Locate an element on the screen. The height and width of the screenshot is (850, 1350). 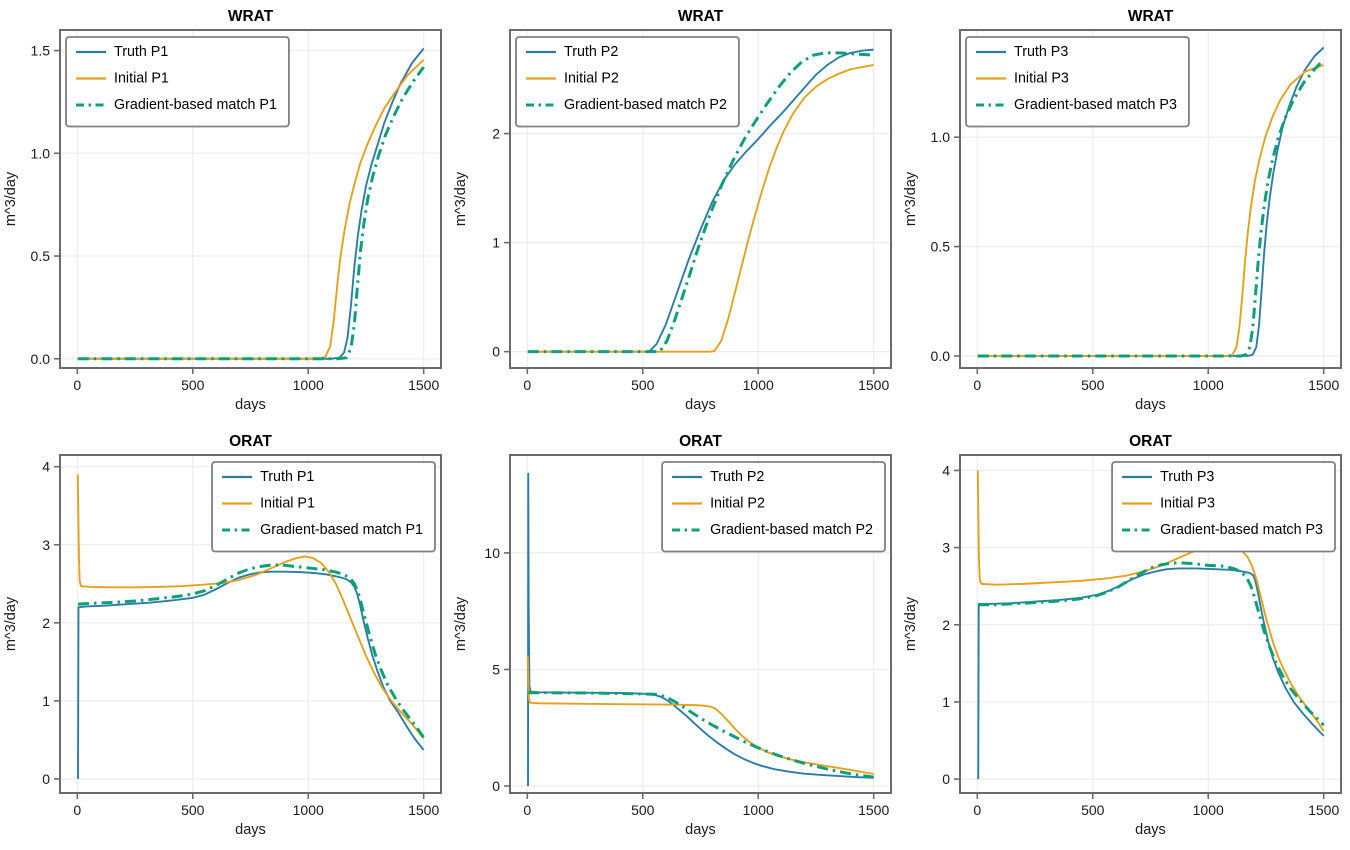
axis-ticks: 0 500 1000 1500 0 1 2 is located at coordinates (690, 259).